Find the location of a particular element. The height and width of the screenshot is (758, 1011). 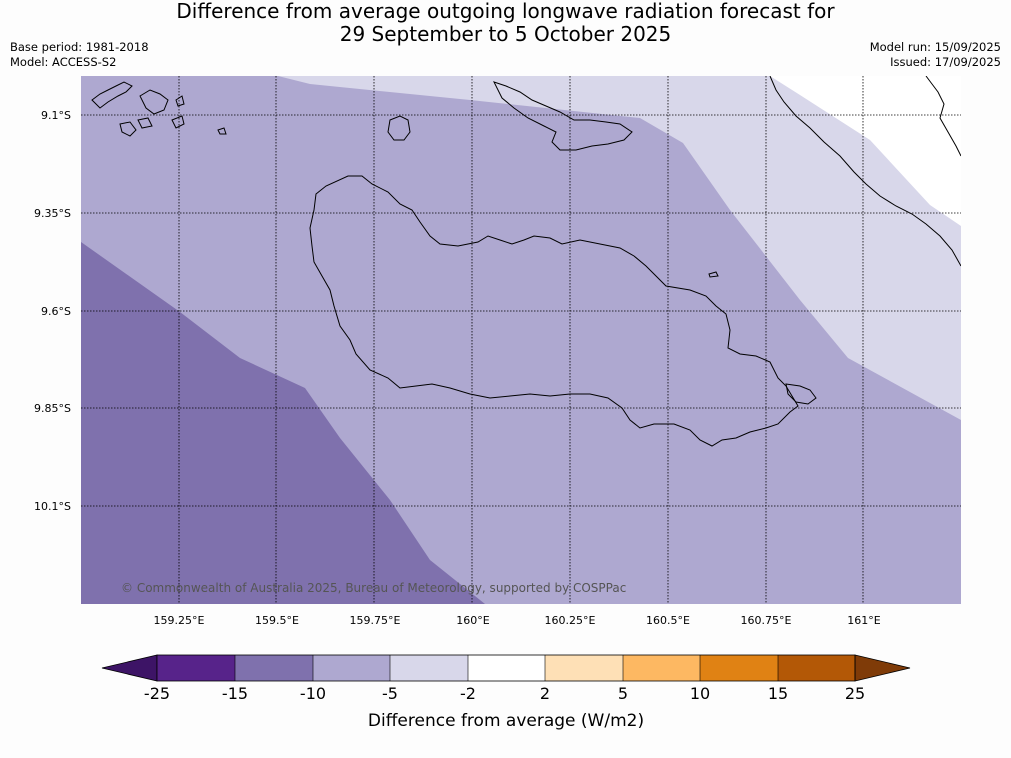

colorbar-extend-low is located at coordinates (129, 668).